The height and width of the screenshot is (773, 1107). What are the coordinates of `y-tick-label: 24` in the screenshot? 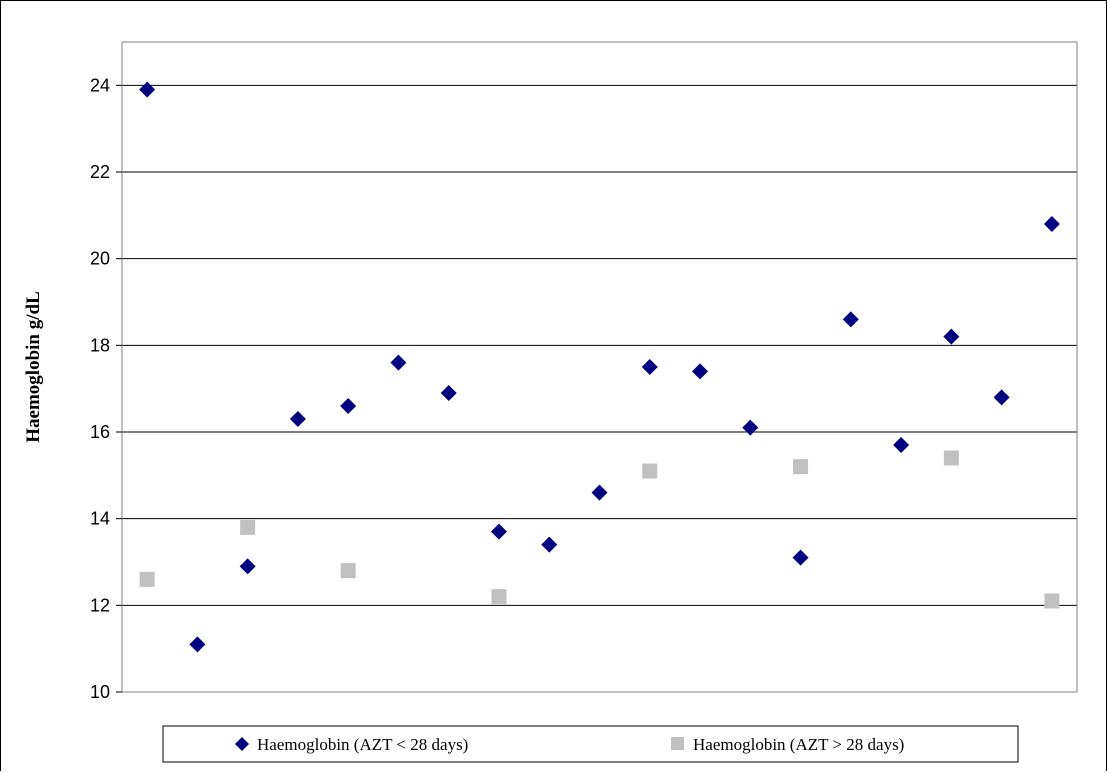 It's located at (100, 85).